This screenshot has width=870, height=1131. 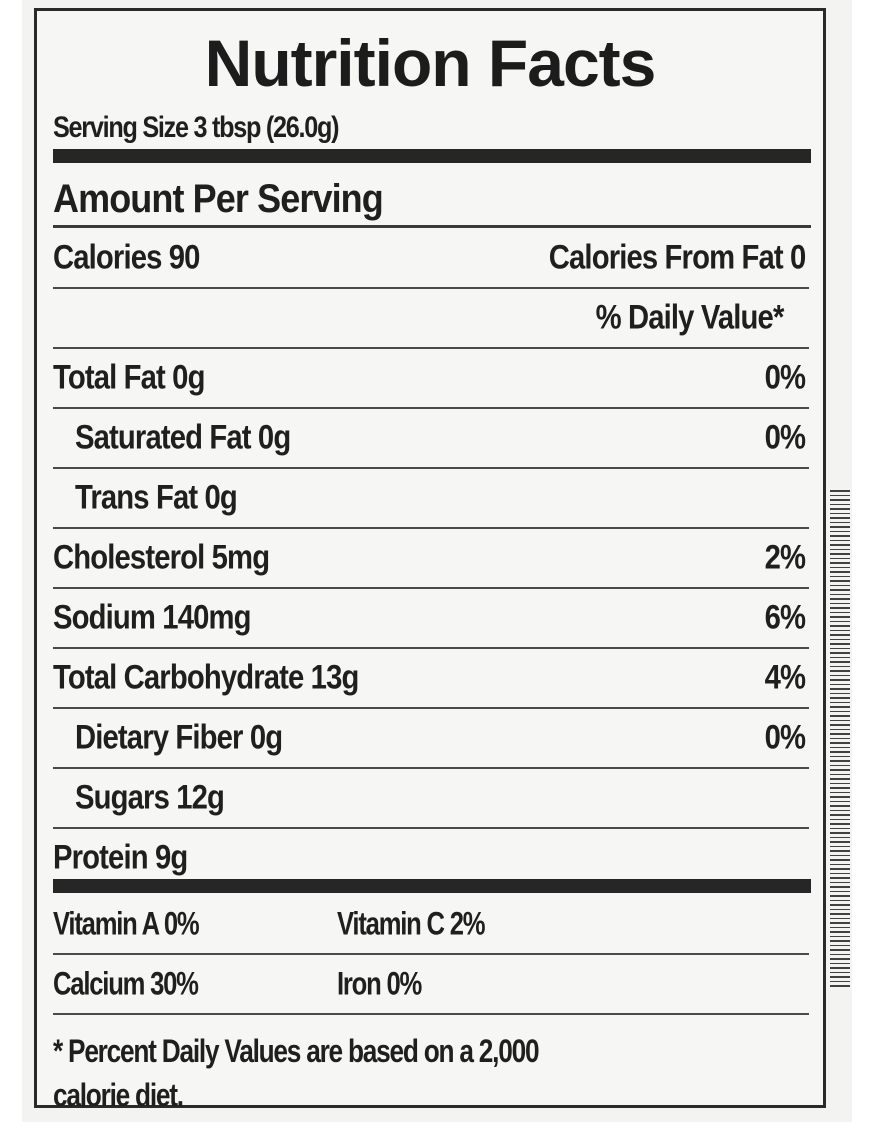 I want to click on nutrient-label: Trans Fat 0g, so click(x=156, y=497).